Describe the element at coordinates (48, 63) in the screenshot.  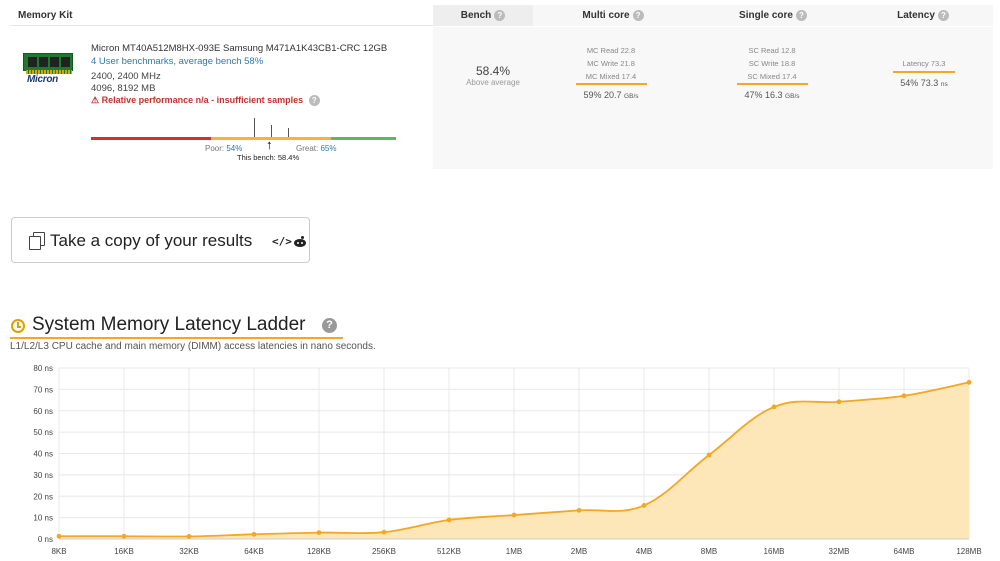
I see `ram-stick-icon` at that location.